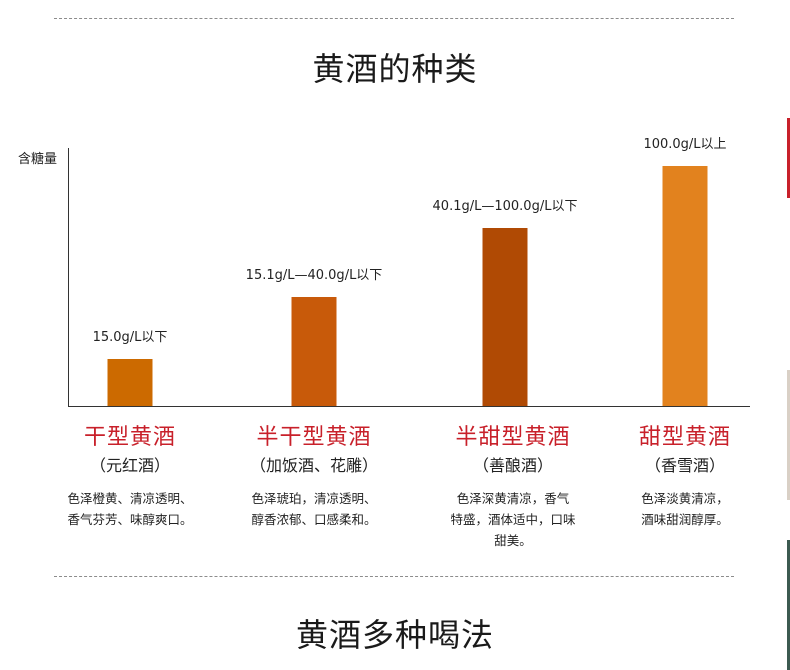 This screenshot has width=790, height=670. What do you see at coordinates (395, 69) in the screenshot?
I see `section-title: 黄酒的种类` at bounding box center [395, 69].